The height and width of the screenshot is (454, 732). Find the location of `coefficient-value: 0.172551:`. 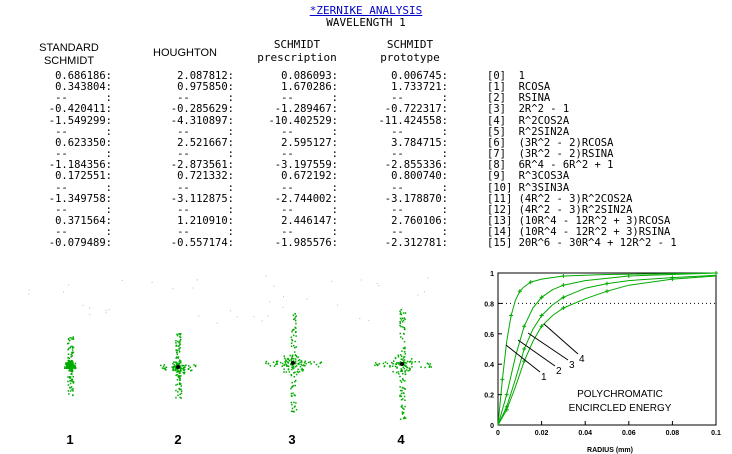

coefficient-value: 0.172551: is located at coordinates (83, 176).